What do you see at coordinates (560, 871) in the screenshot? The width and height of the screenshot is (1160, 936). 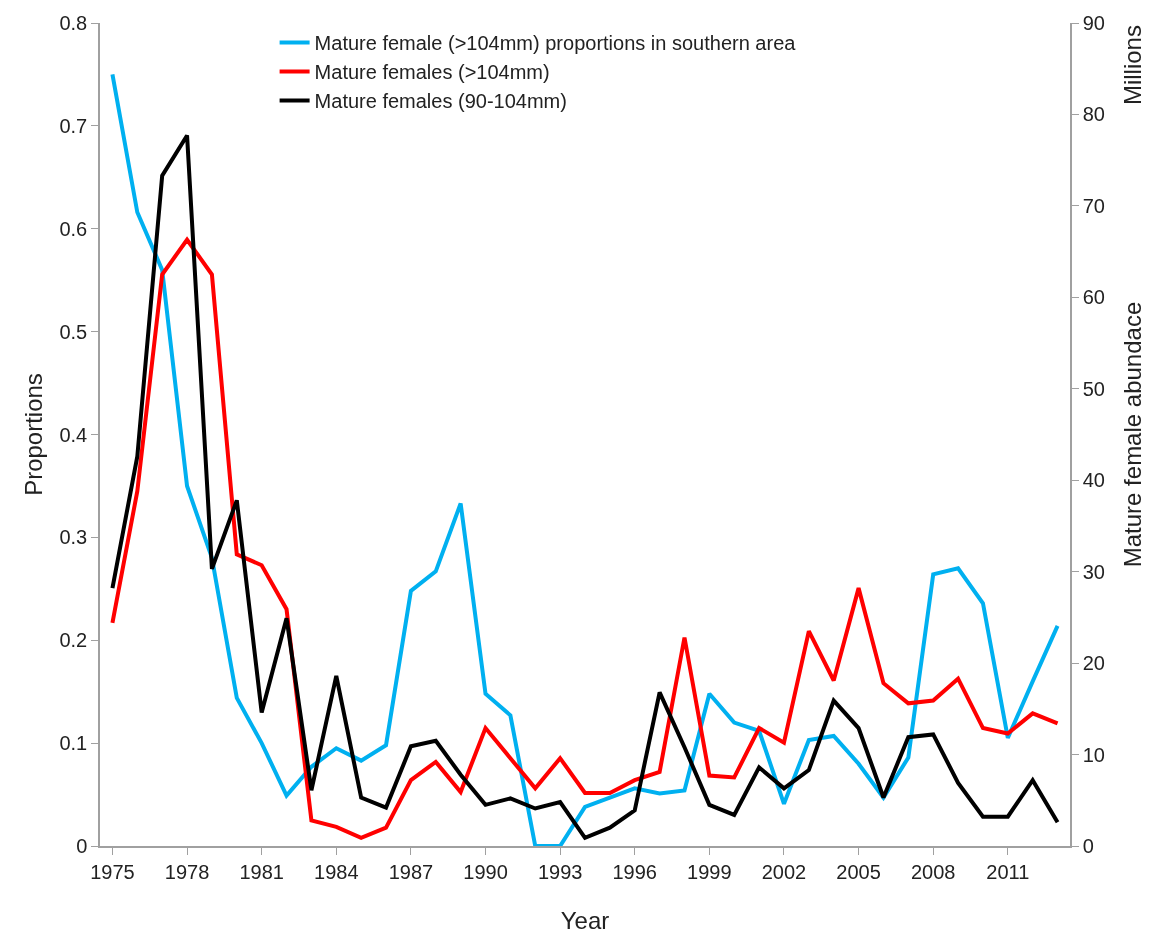 I see `x-tick-label: 1993` at bounding box center [560, 871].